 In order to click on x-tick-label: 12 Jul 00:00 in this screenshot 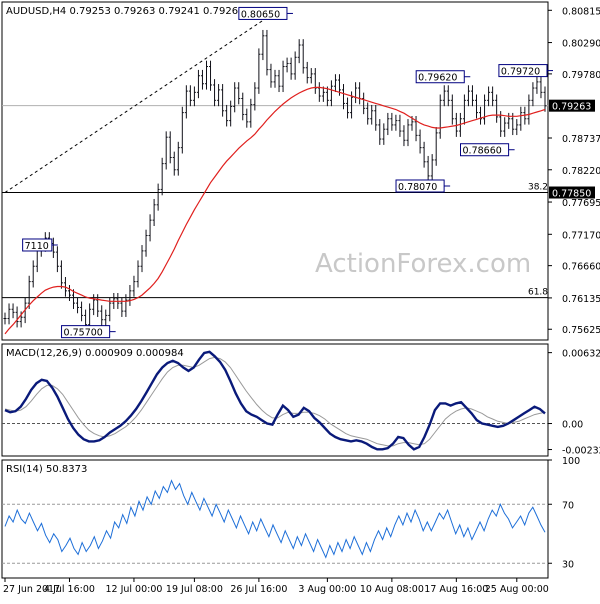, I will do `click(133, 589)`.